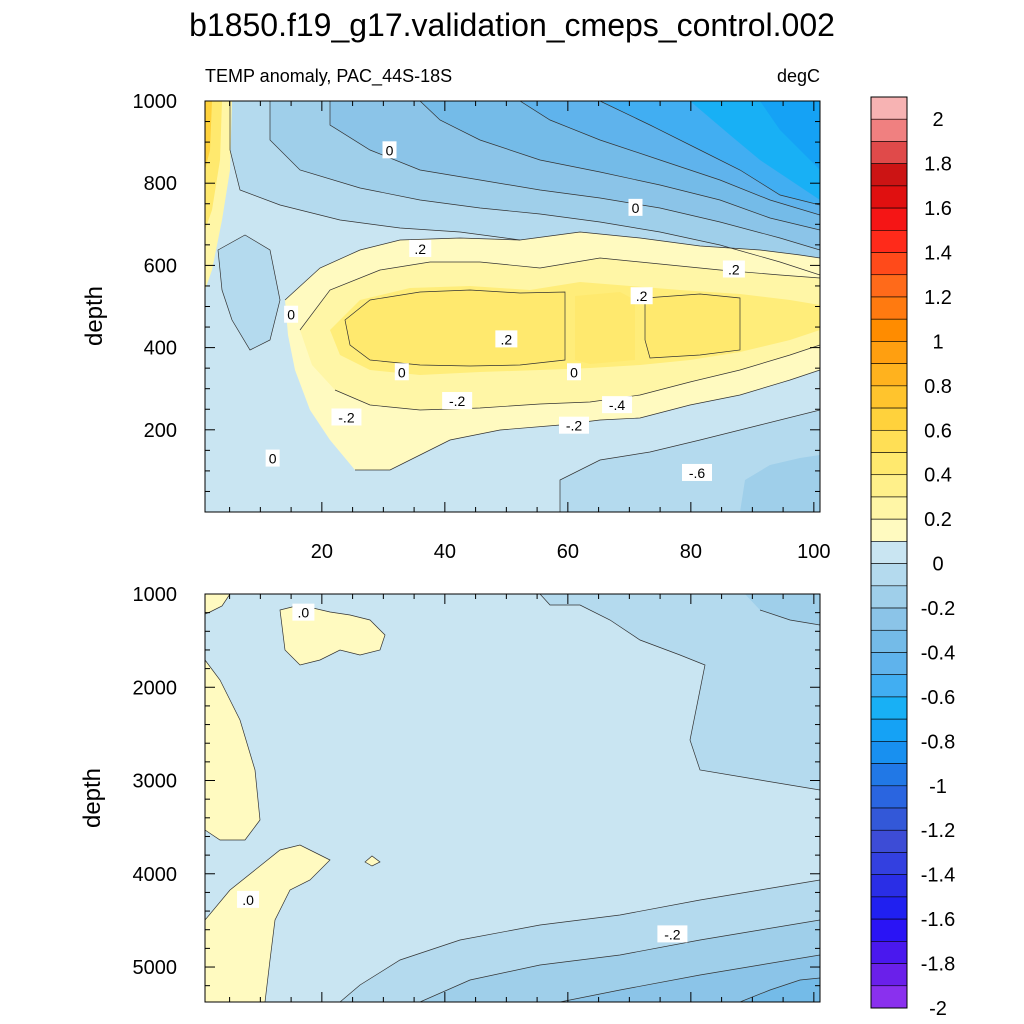 The width and height of the screenshot is (1024, 1024). What do you see at coordinates (937, 120) in the screenshot?
I see `colorbar-label: 2` at bounding box center [937, 120].